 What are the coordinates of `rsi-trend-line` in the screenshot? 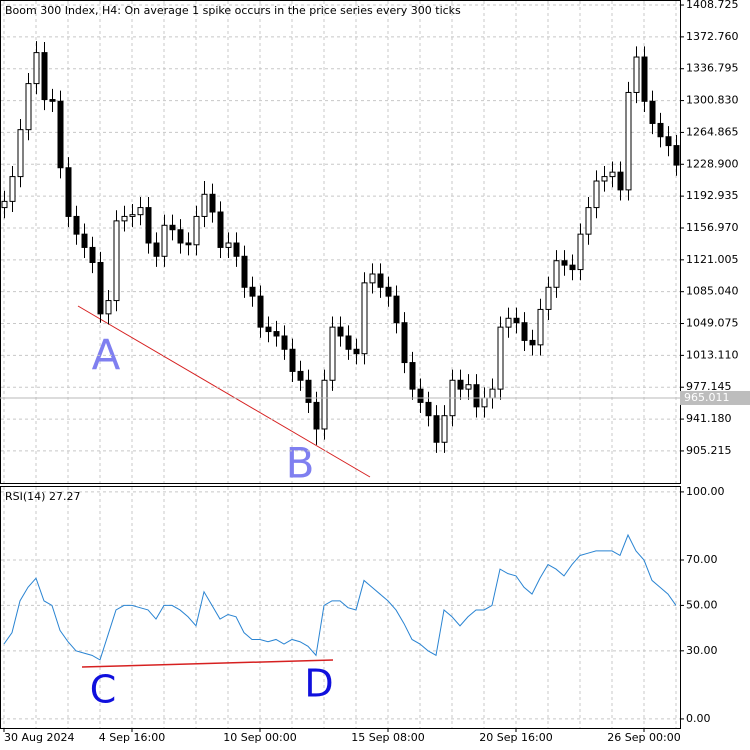 It's located at (207, 663).